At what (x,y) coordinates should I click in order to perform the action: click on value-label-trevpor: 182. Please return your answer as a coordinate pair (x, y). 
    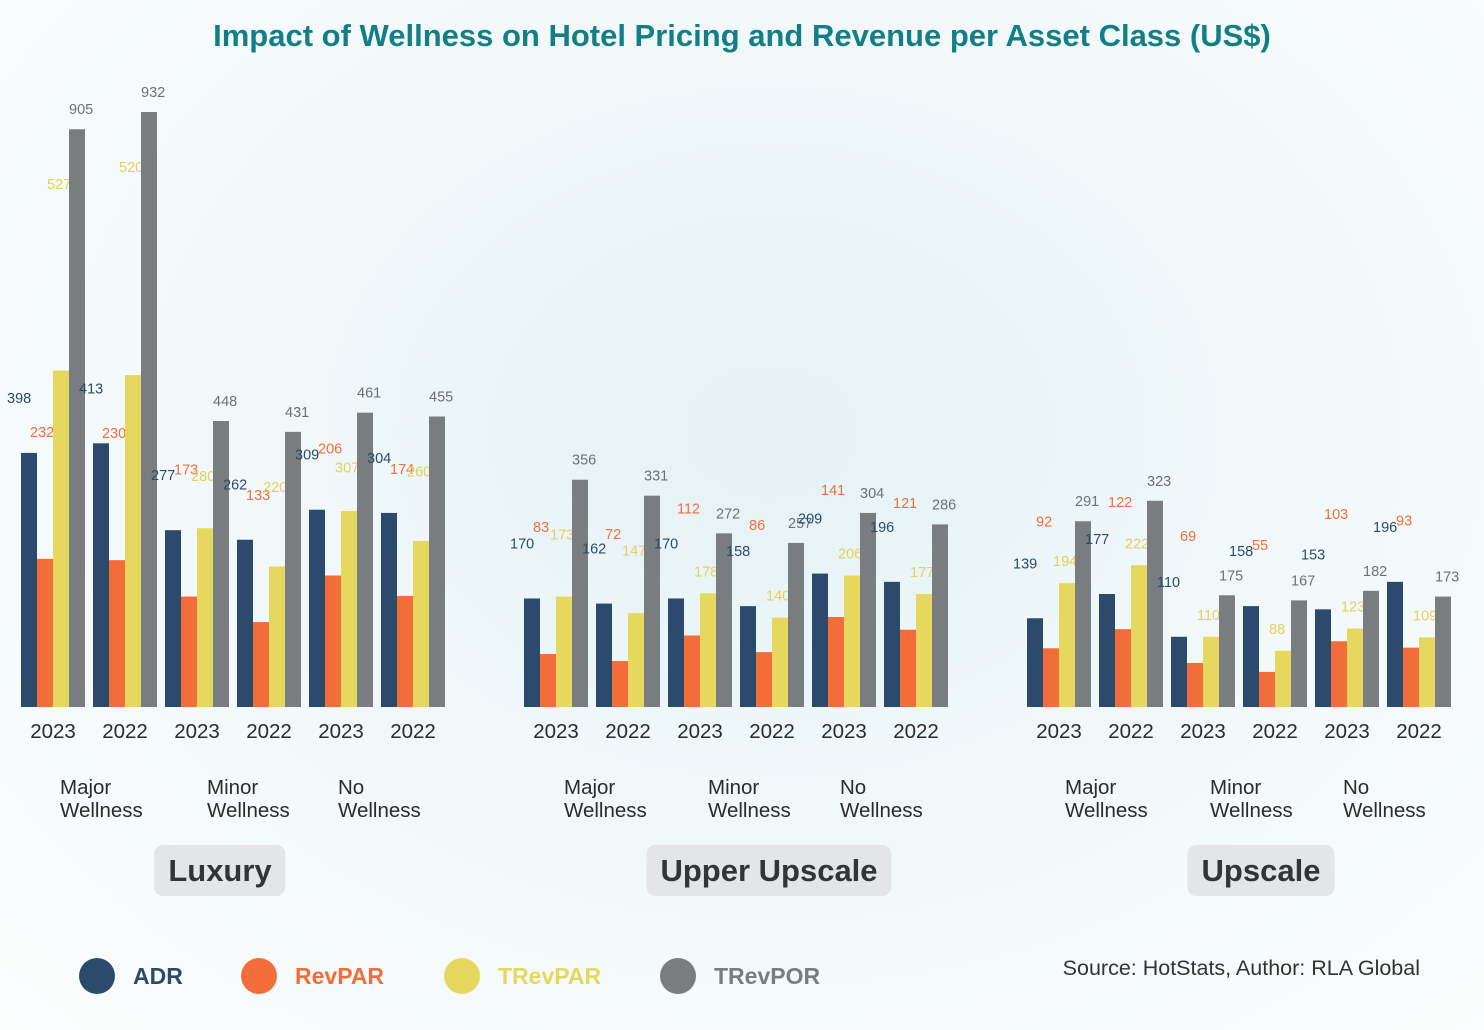
    Looking at the image, I should click on (1375, 572).